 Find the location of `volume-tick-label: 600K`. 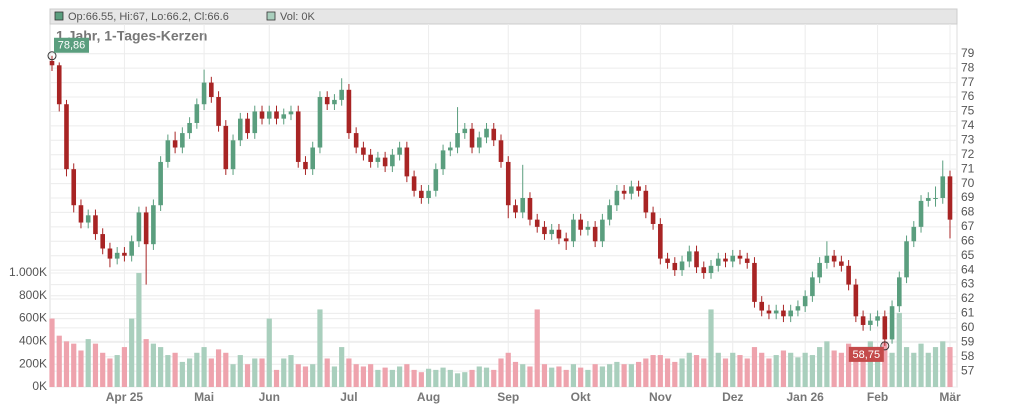

volume-tick-label: 600K is located at coordinates (33, 318).